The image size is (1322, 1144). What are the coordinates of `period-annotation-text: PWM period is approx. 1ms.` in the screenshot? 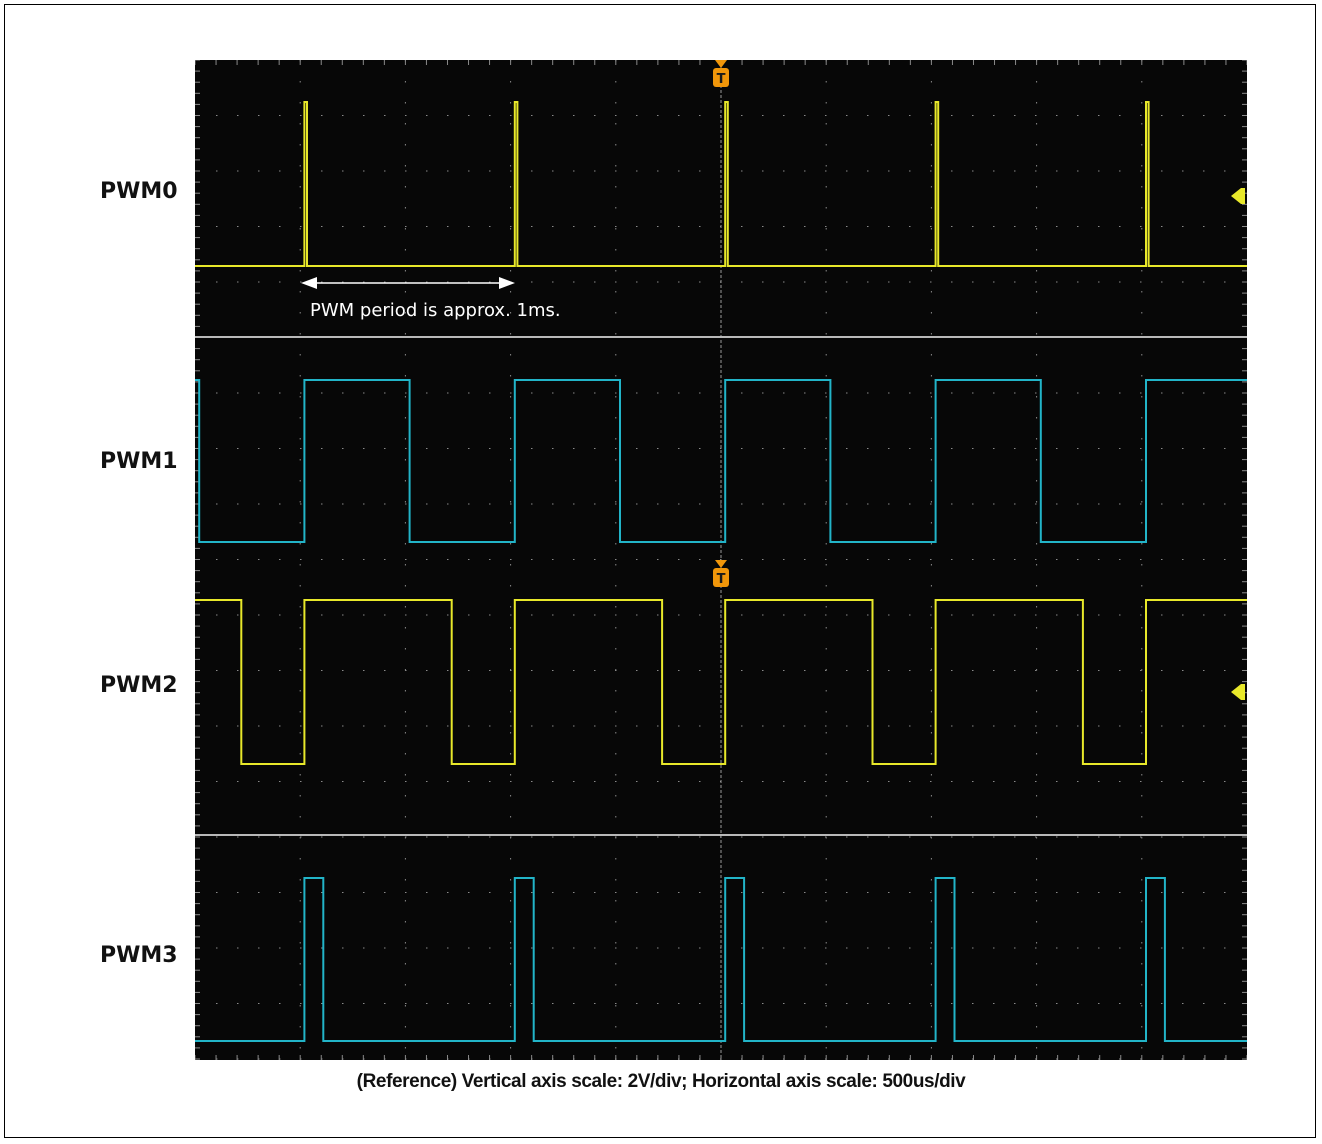 It's located at (435, 310).